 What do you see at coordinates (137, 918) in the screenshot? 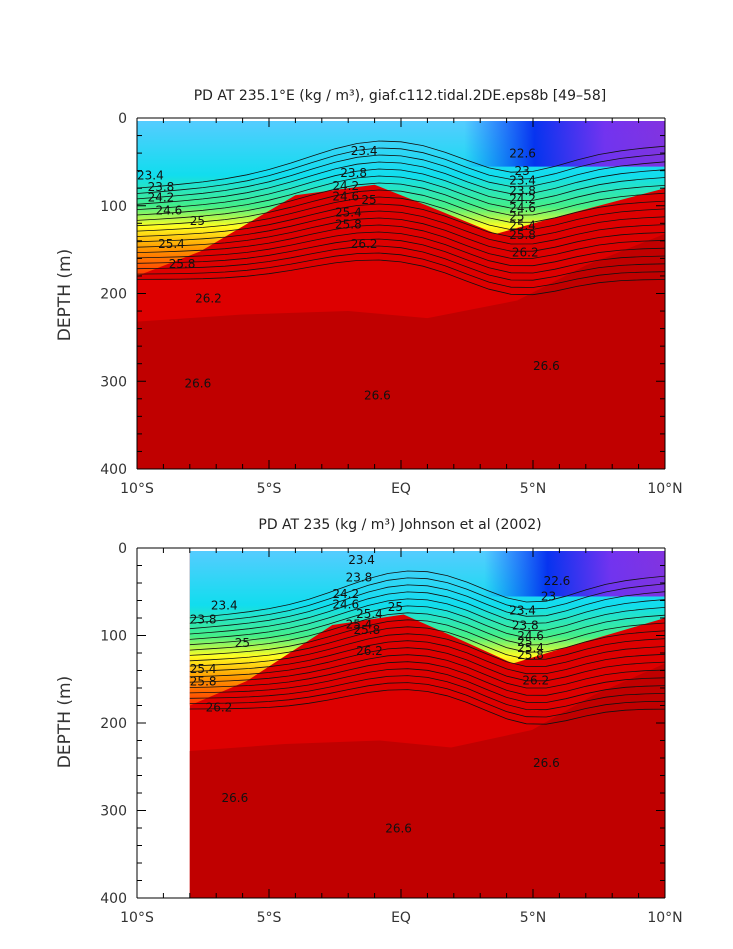
I see `x-tick-label: 10°S` at bounding box center [137, 918].